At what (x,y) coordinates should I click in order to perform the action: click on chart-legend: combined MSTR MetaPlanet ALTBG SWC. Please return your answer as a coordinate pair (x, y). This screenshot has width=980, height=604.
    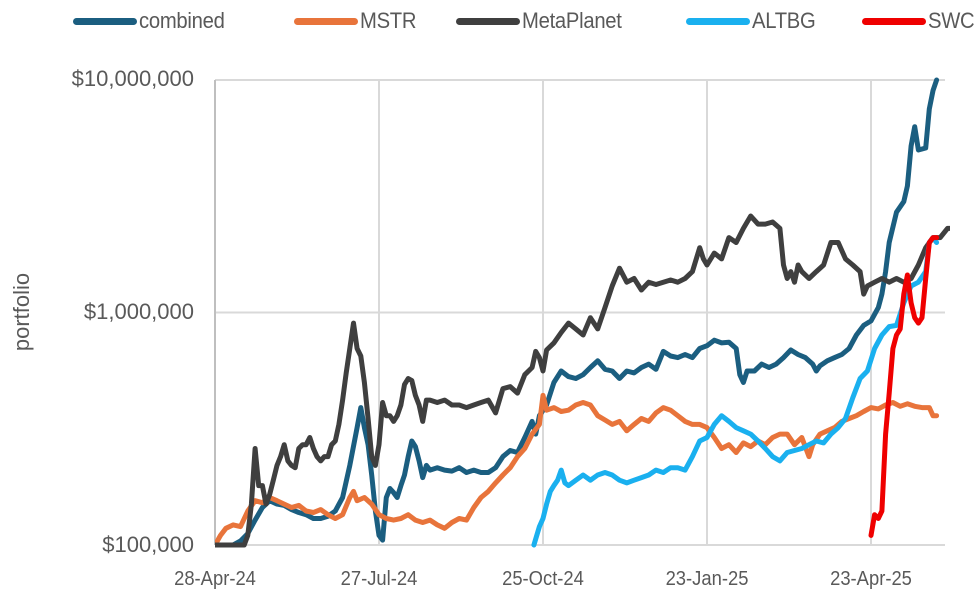
    Looking at the image, I should click on (490, 21).